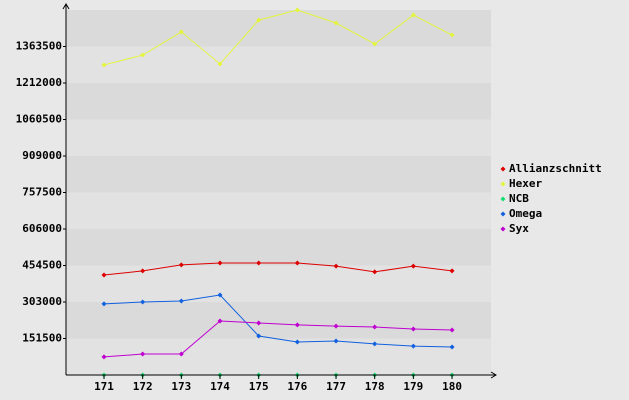 The width and height of the screenshot is (629, 400). What do you see at coordinates (375, 386) in the screenshot?
I see `x-tick-label: 178` at bounding box center [375, 386].